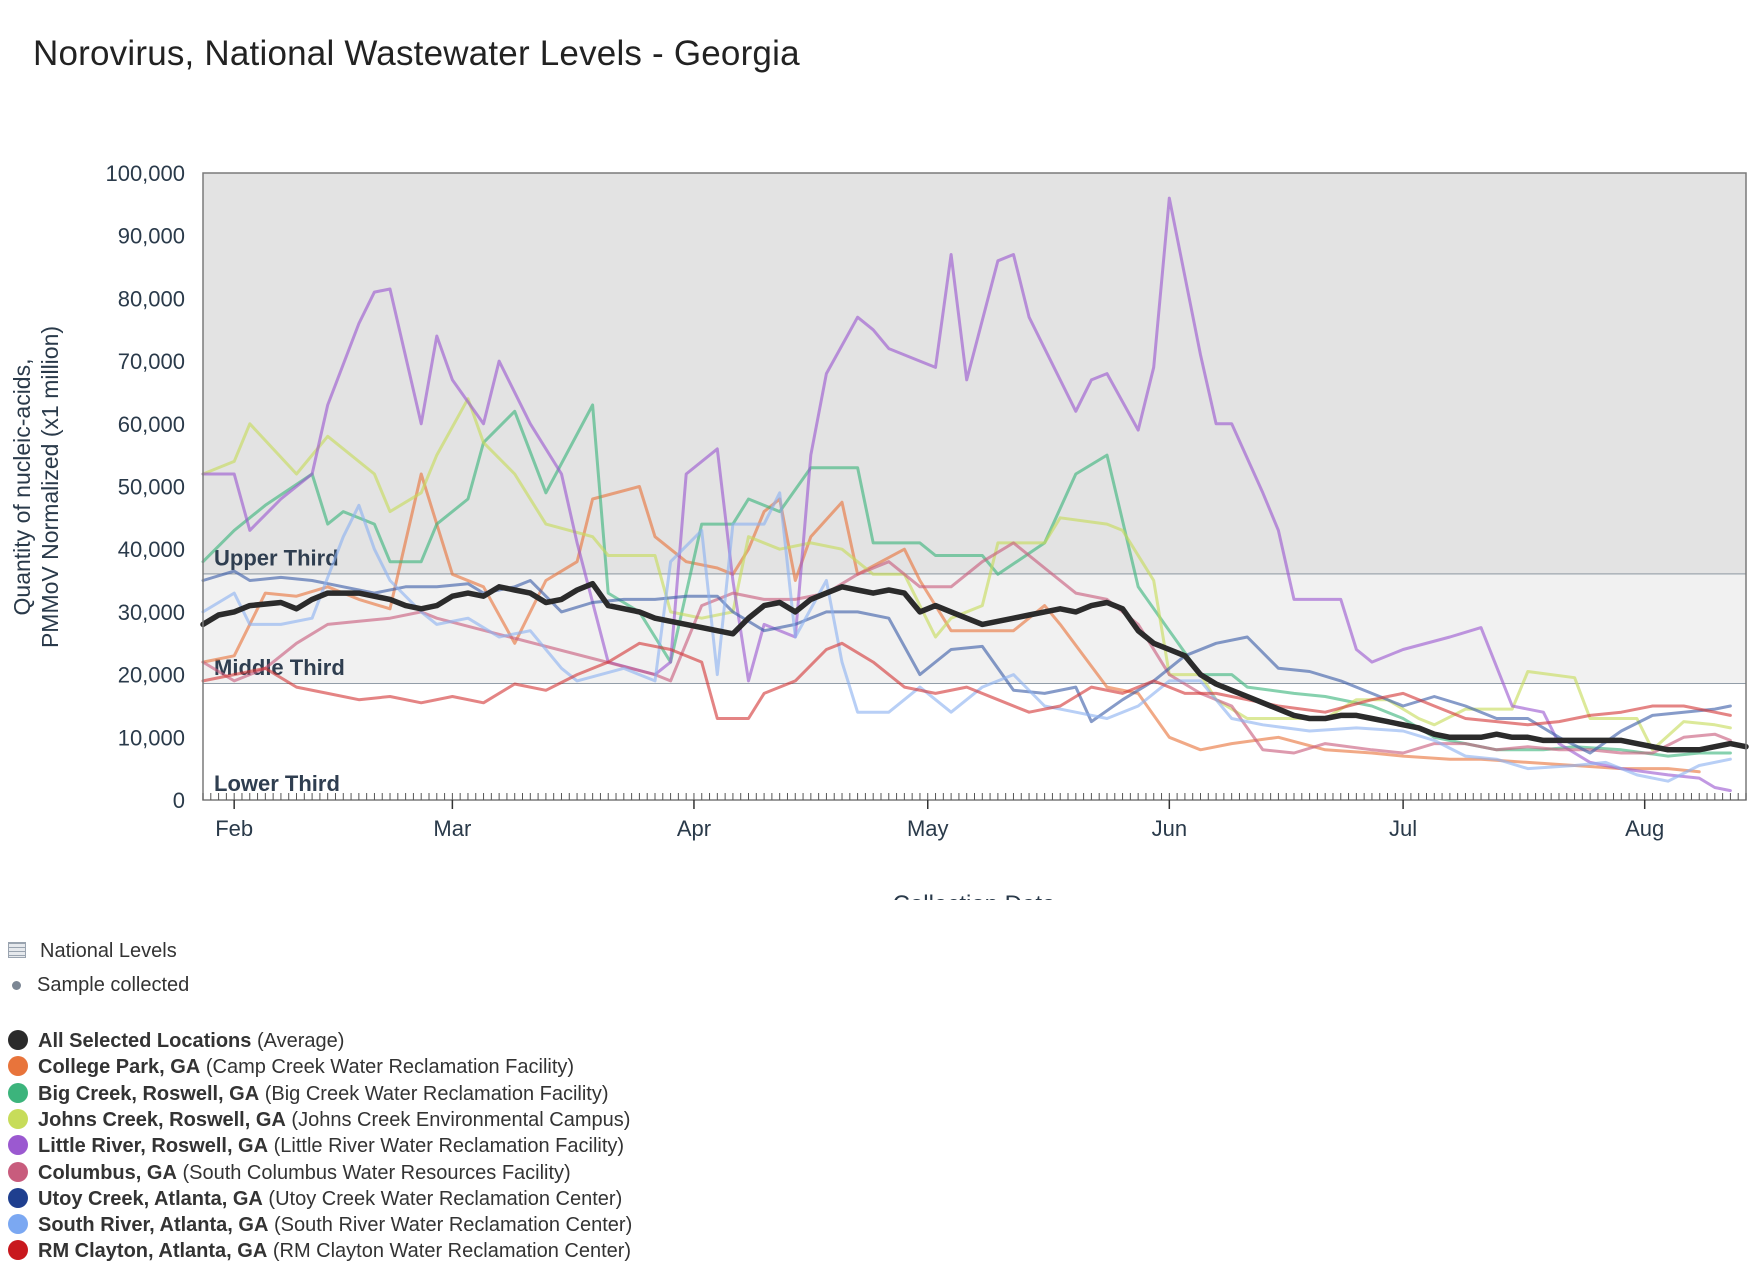  I want to click on y-tick-label: 50,000, so click(151, 487).